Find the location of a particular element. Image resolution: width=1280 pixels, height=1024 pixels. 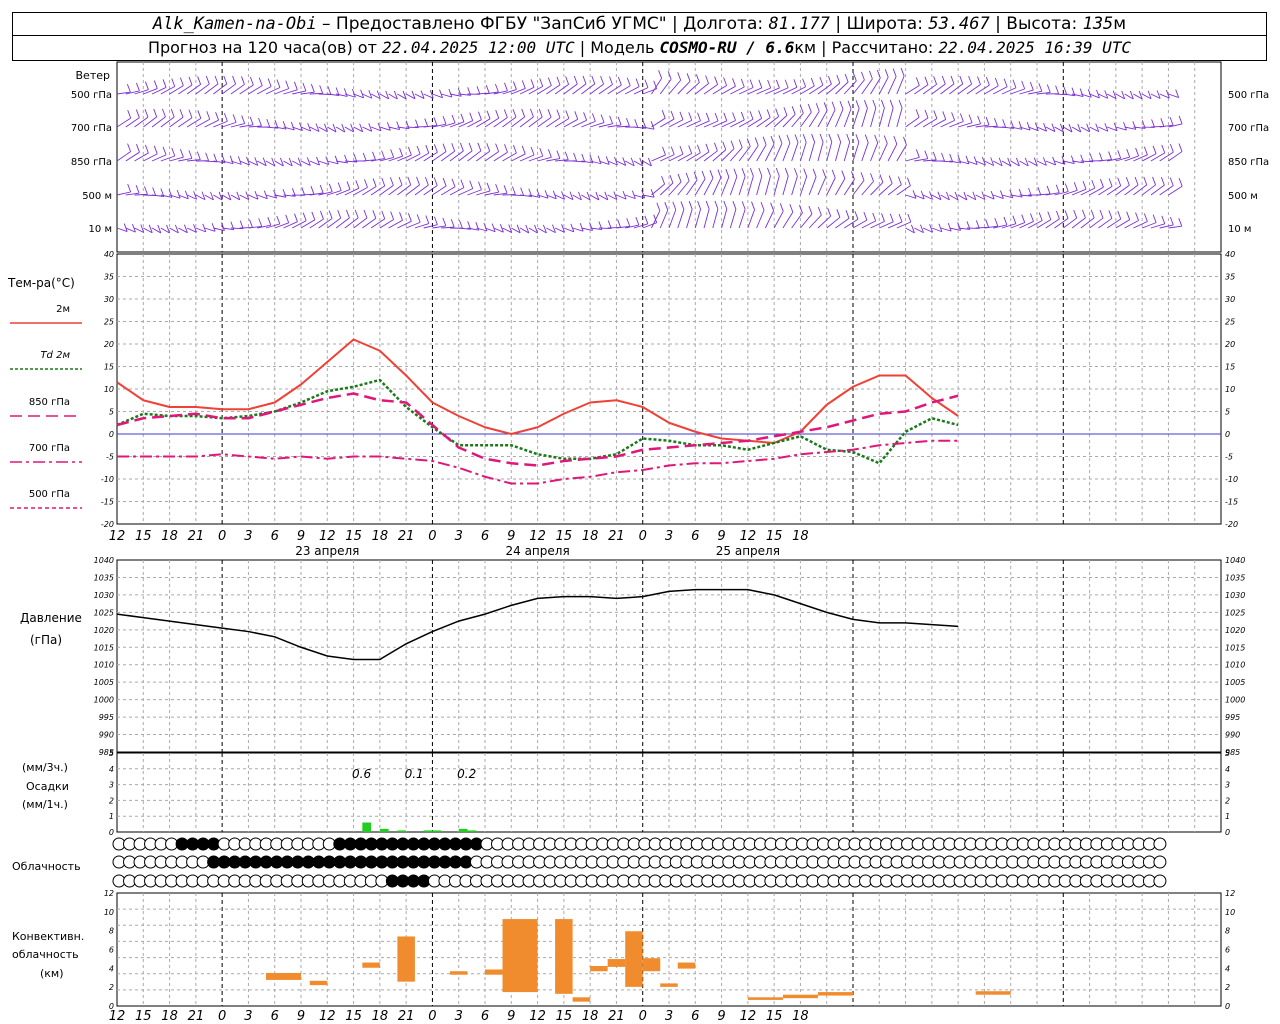

temp-tick-left: -5 is located at coordinates (110, 457).